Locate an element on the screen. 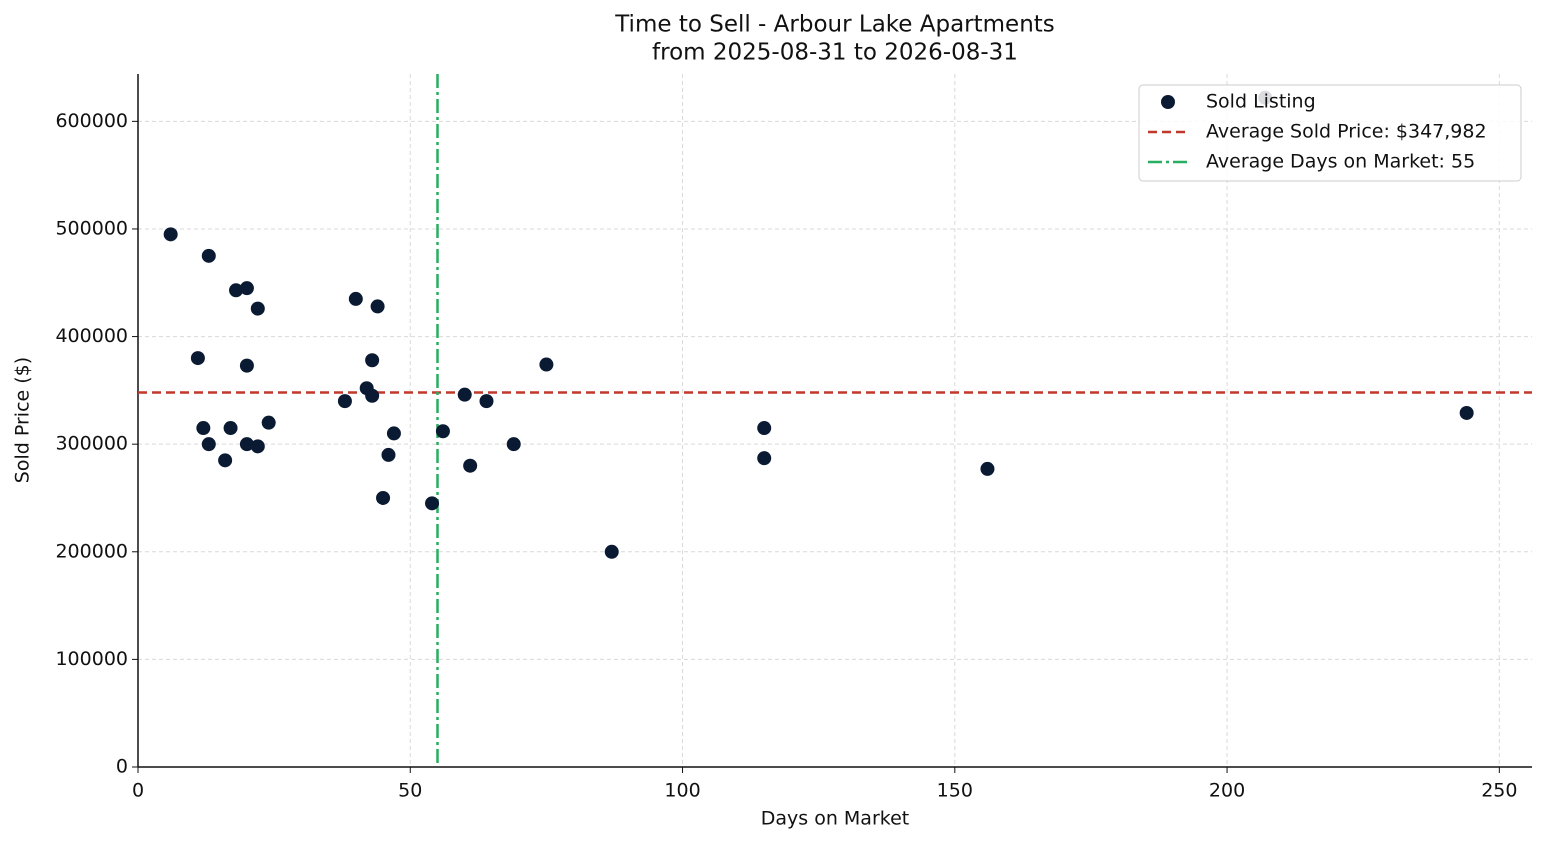 The height and width of the screenshot is (849, 1547). y-tick-label: 600000 is located at coordinates (91, 121).